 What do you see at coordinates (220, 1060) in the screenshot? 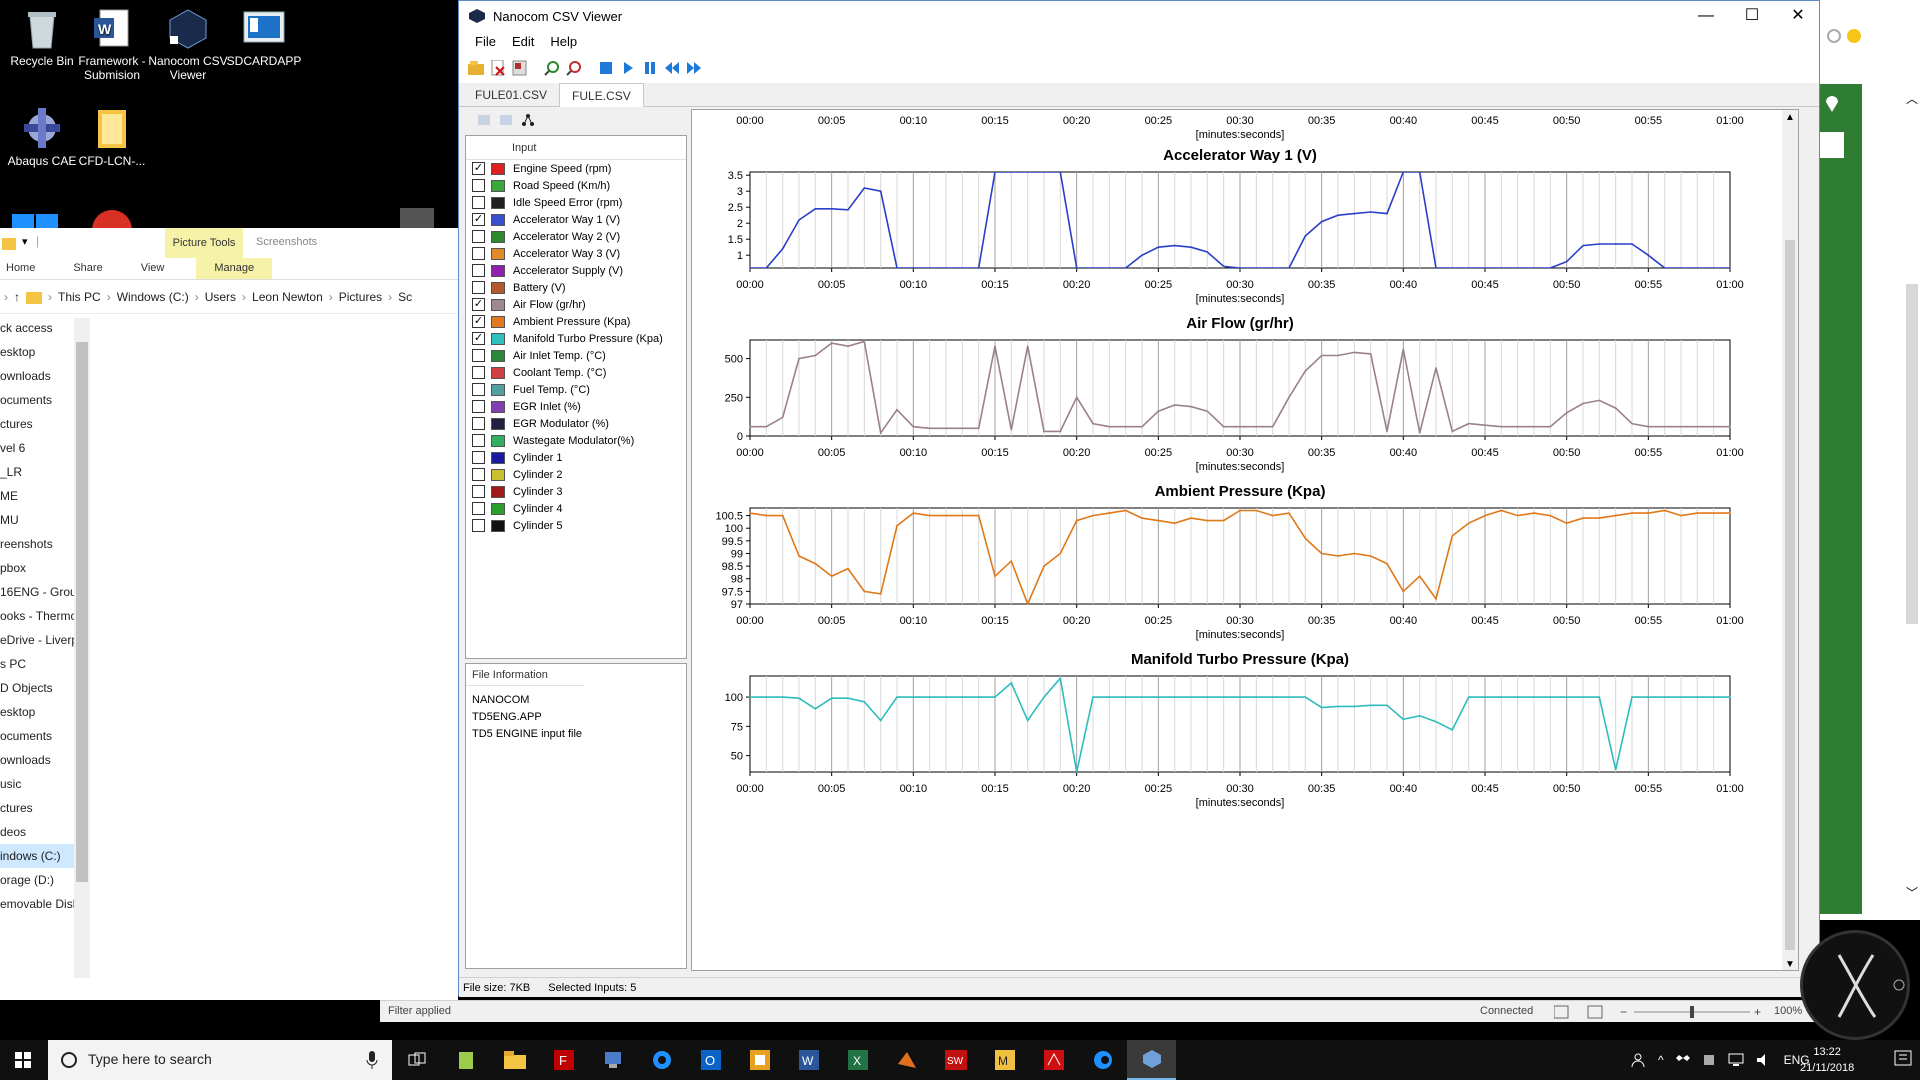
I see `taskbar-search-box: Type here to search` at bounding box center [220, 1060].